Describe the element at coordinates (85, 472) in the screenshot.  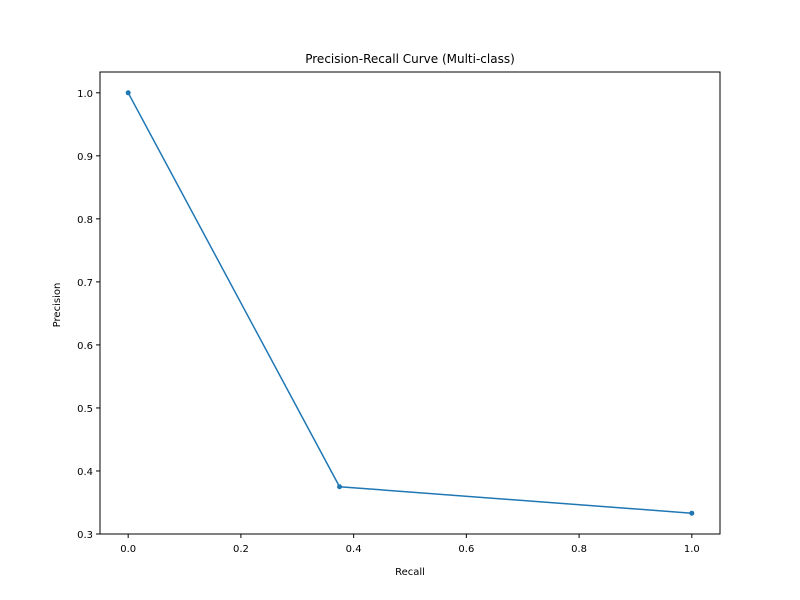
I see `y-tick-label: 0.4` at that location.